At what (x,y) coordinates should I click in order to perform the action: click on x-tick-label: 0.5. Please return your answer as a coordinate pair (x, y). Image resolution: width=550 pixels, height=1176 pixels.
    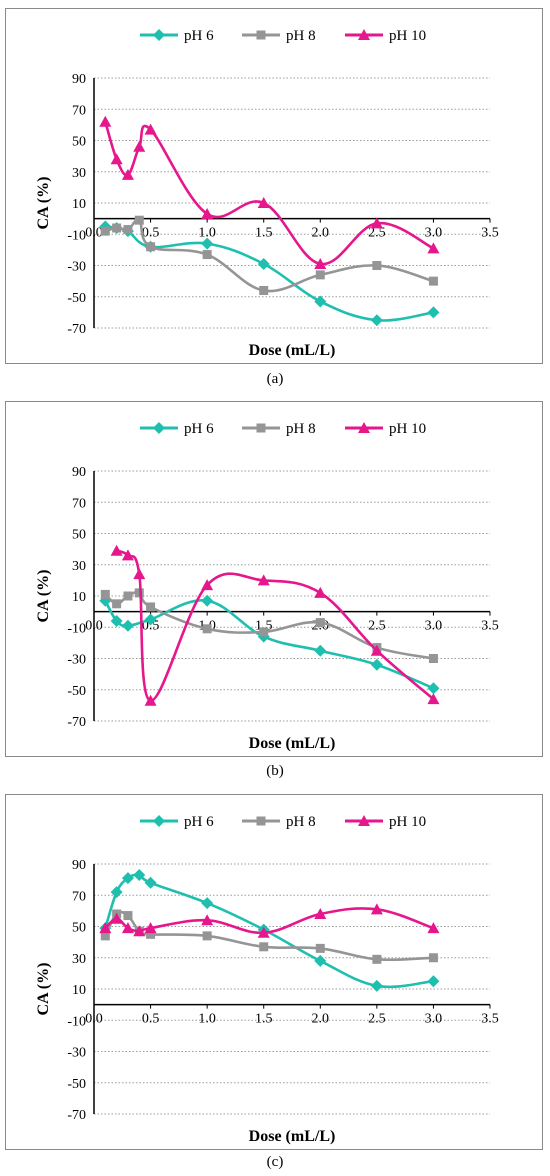
    Looking at the image, I should click on (151, 1019).